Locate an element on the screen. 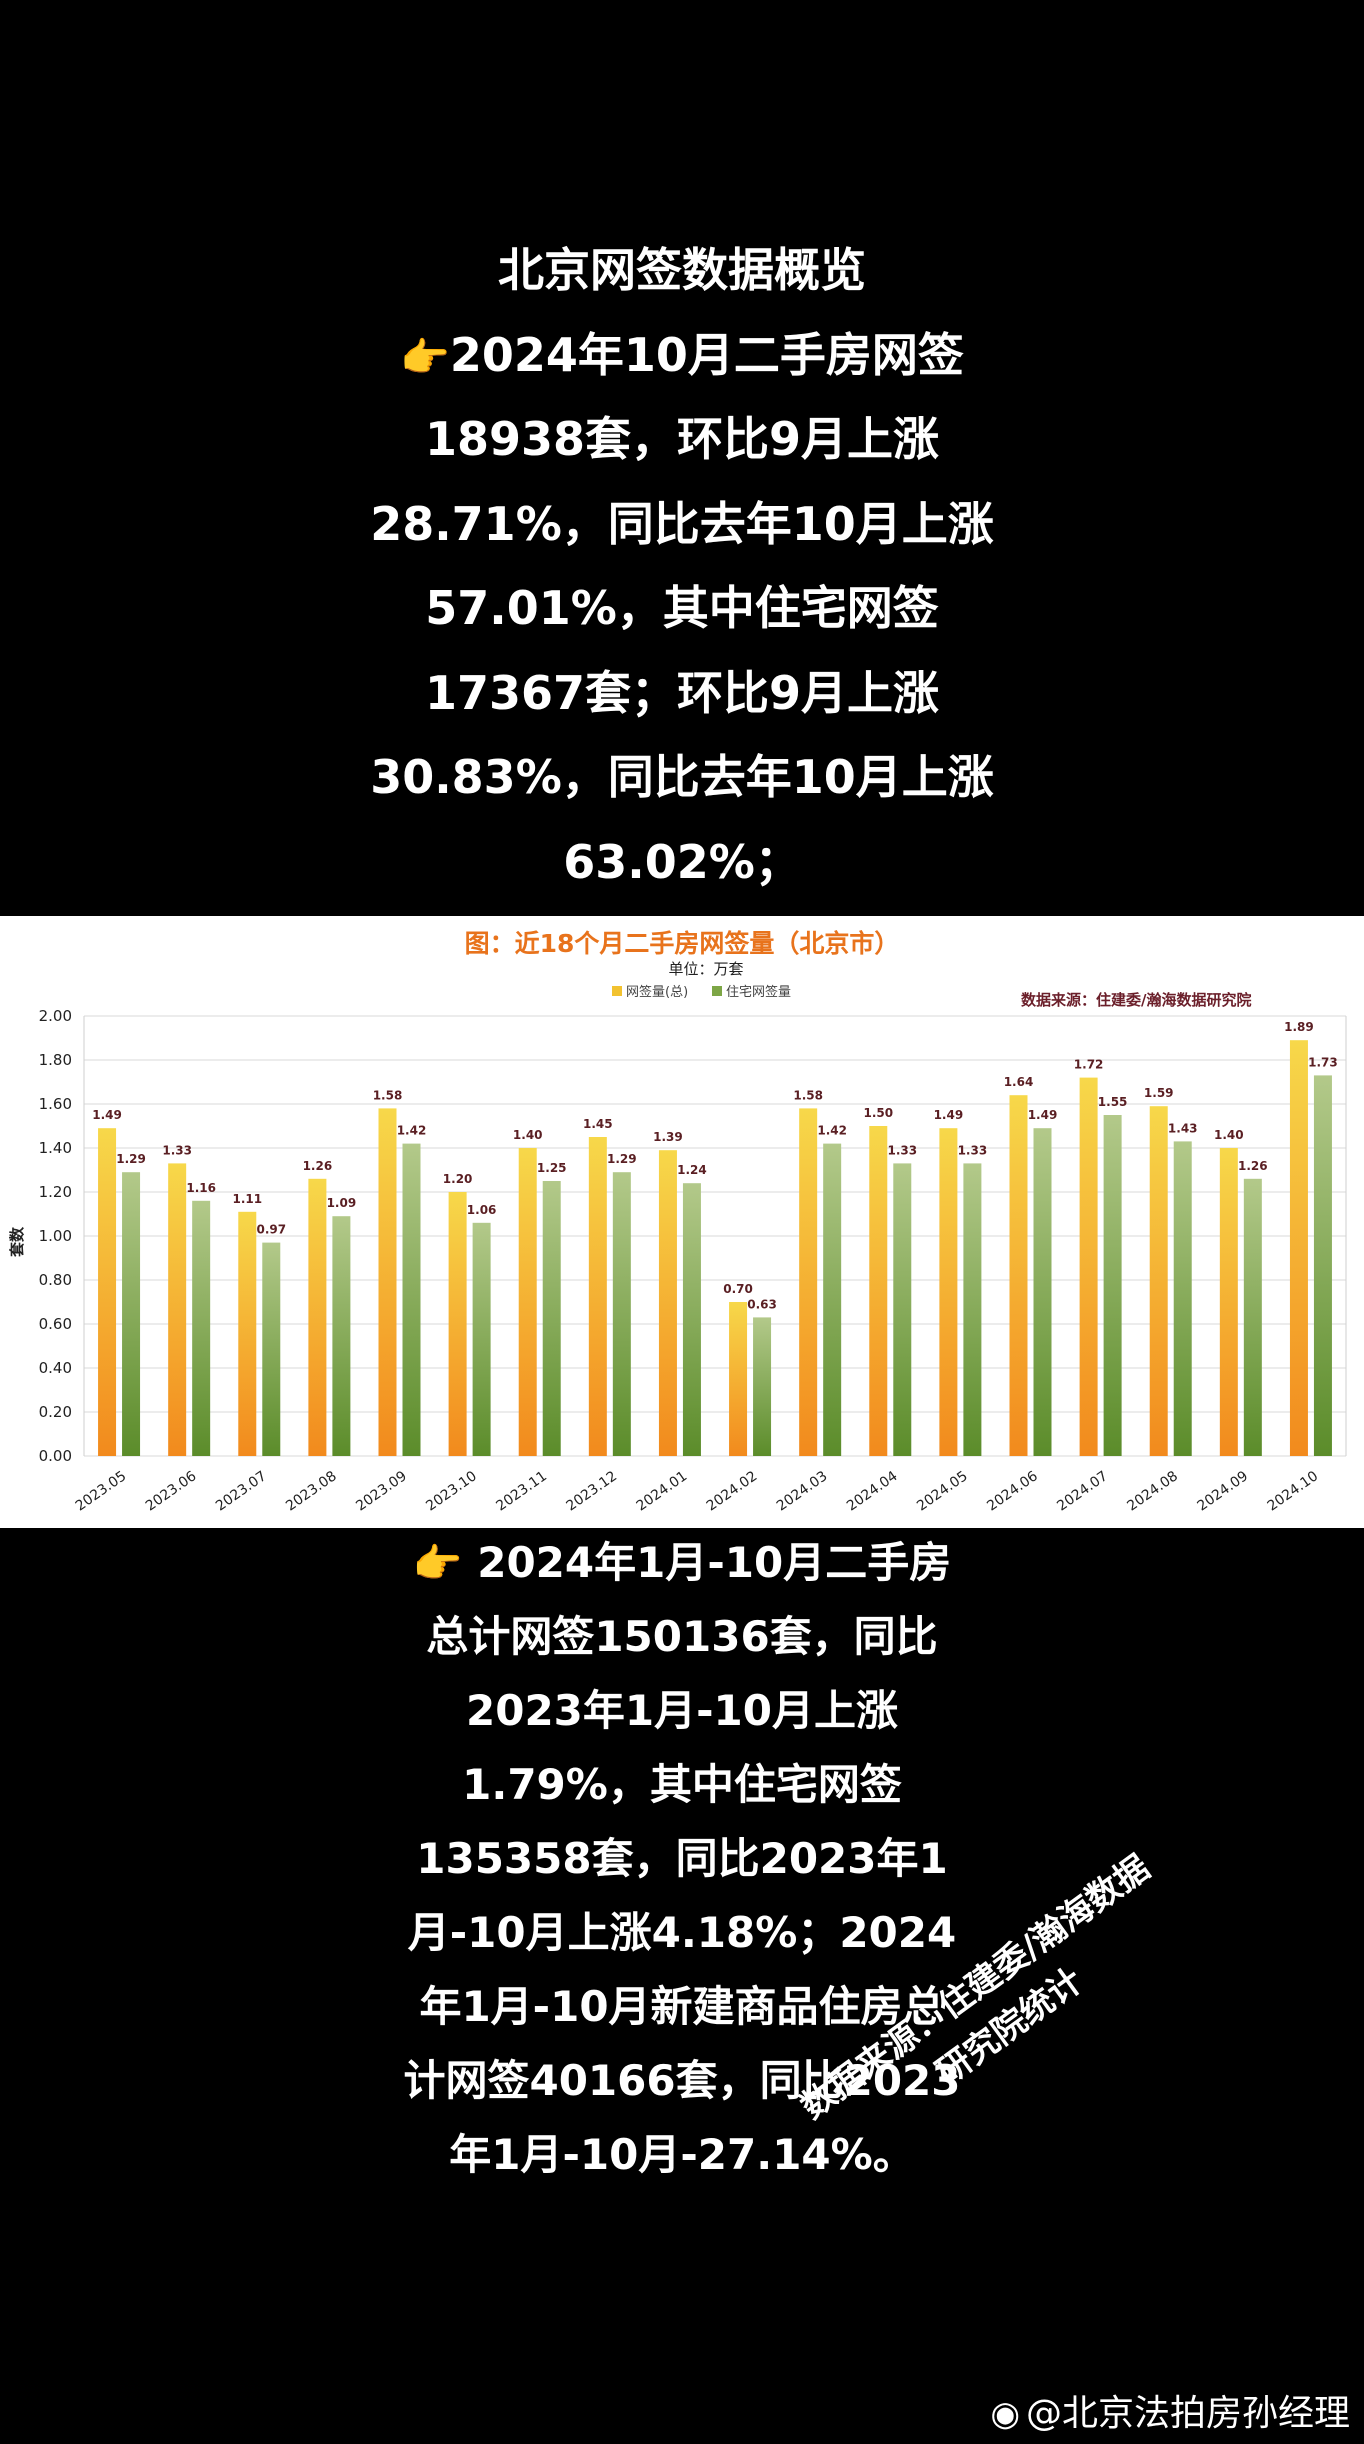 The image size is (1364, 2444). data-label-residential: 1.16 is located at coordinates (201, 1188).